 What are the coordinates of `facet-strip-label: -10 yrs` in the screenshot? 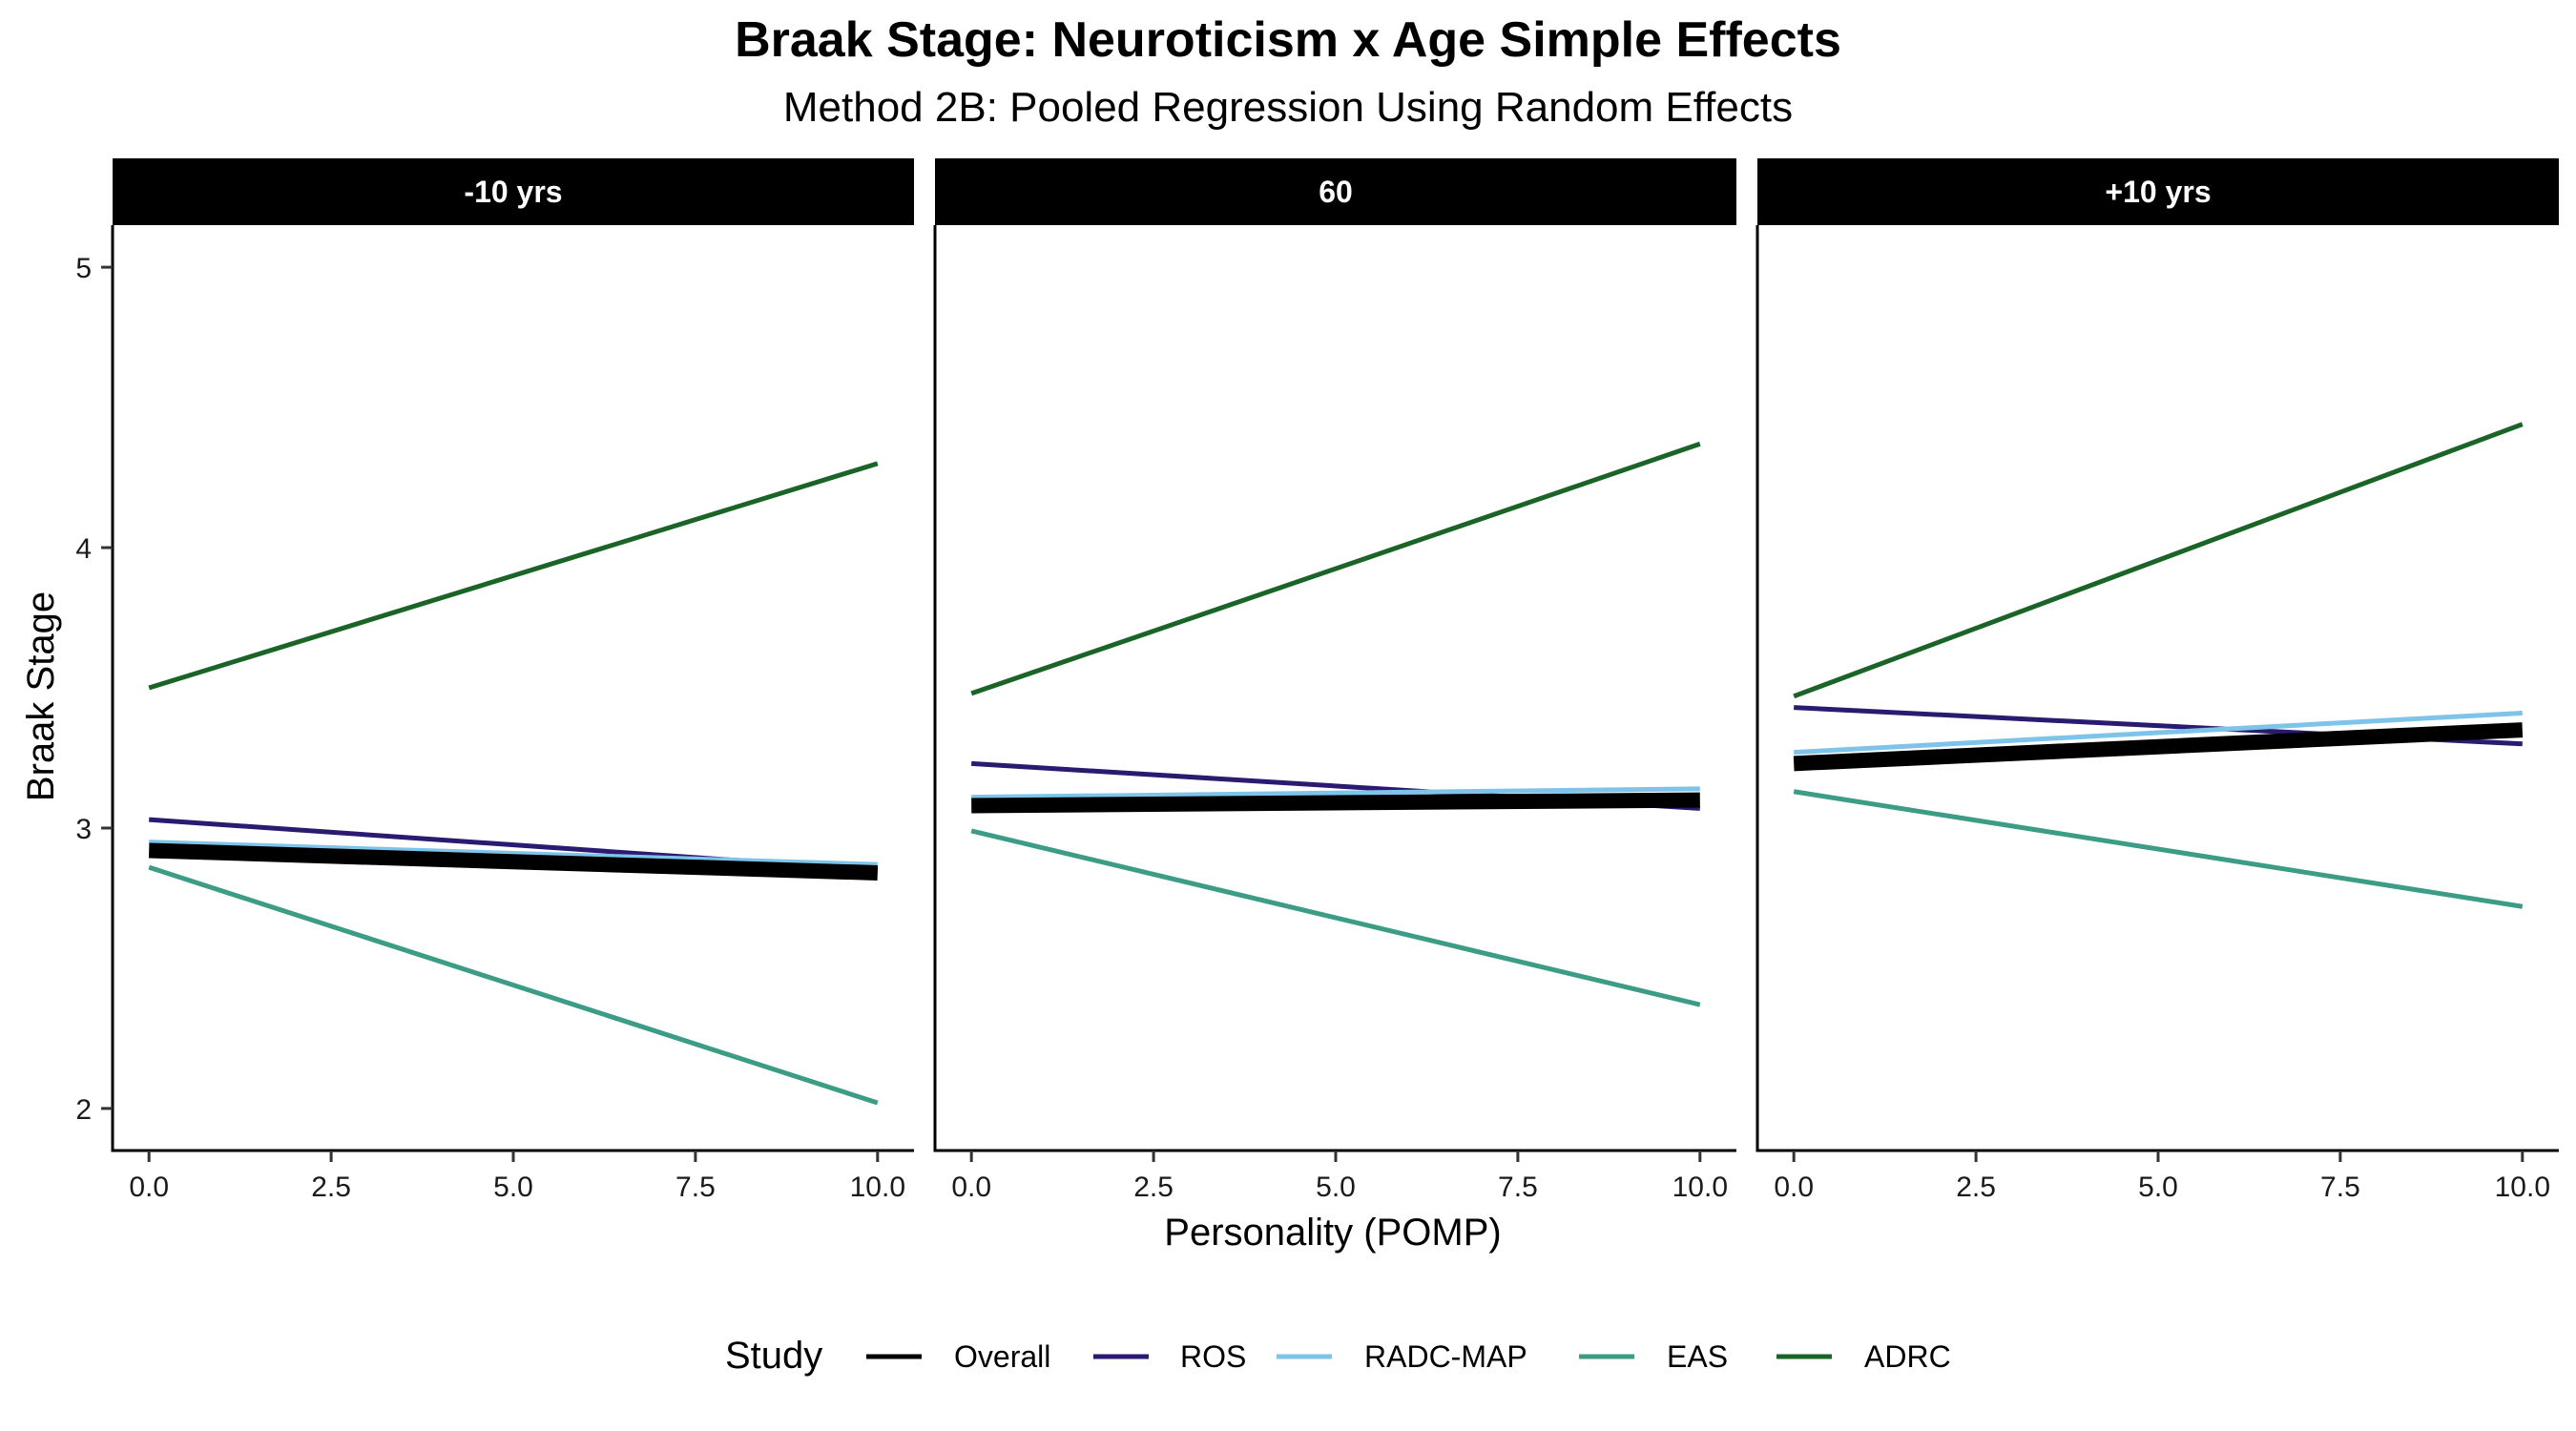 It's located at (513, 192).